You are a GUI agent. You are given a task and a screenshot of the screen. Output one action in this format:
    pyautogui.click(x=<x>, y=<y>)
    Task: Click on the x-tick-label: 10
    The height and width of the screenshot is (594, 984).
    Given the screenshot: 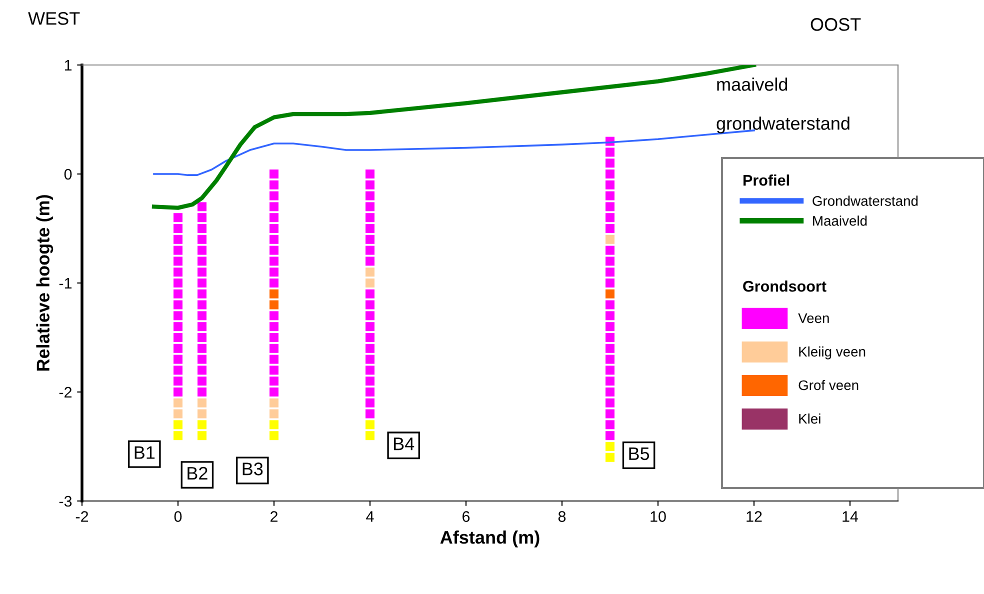 What is the action you would take?
    pyautogui.click(x=658, y=516)
    